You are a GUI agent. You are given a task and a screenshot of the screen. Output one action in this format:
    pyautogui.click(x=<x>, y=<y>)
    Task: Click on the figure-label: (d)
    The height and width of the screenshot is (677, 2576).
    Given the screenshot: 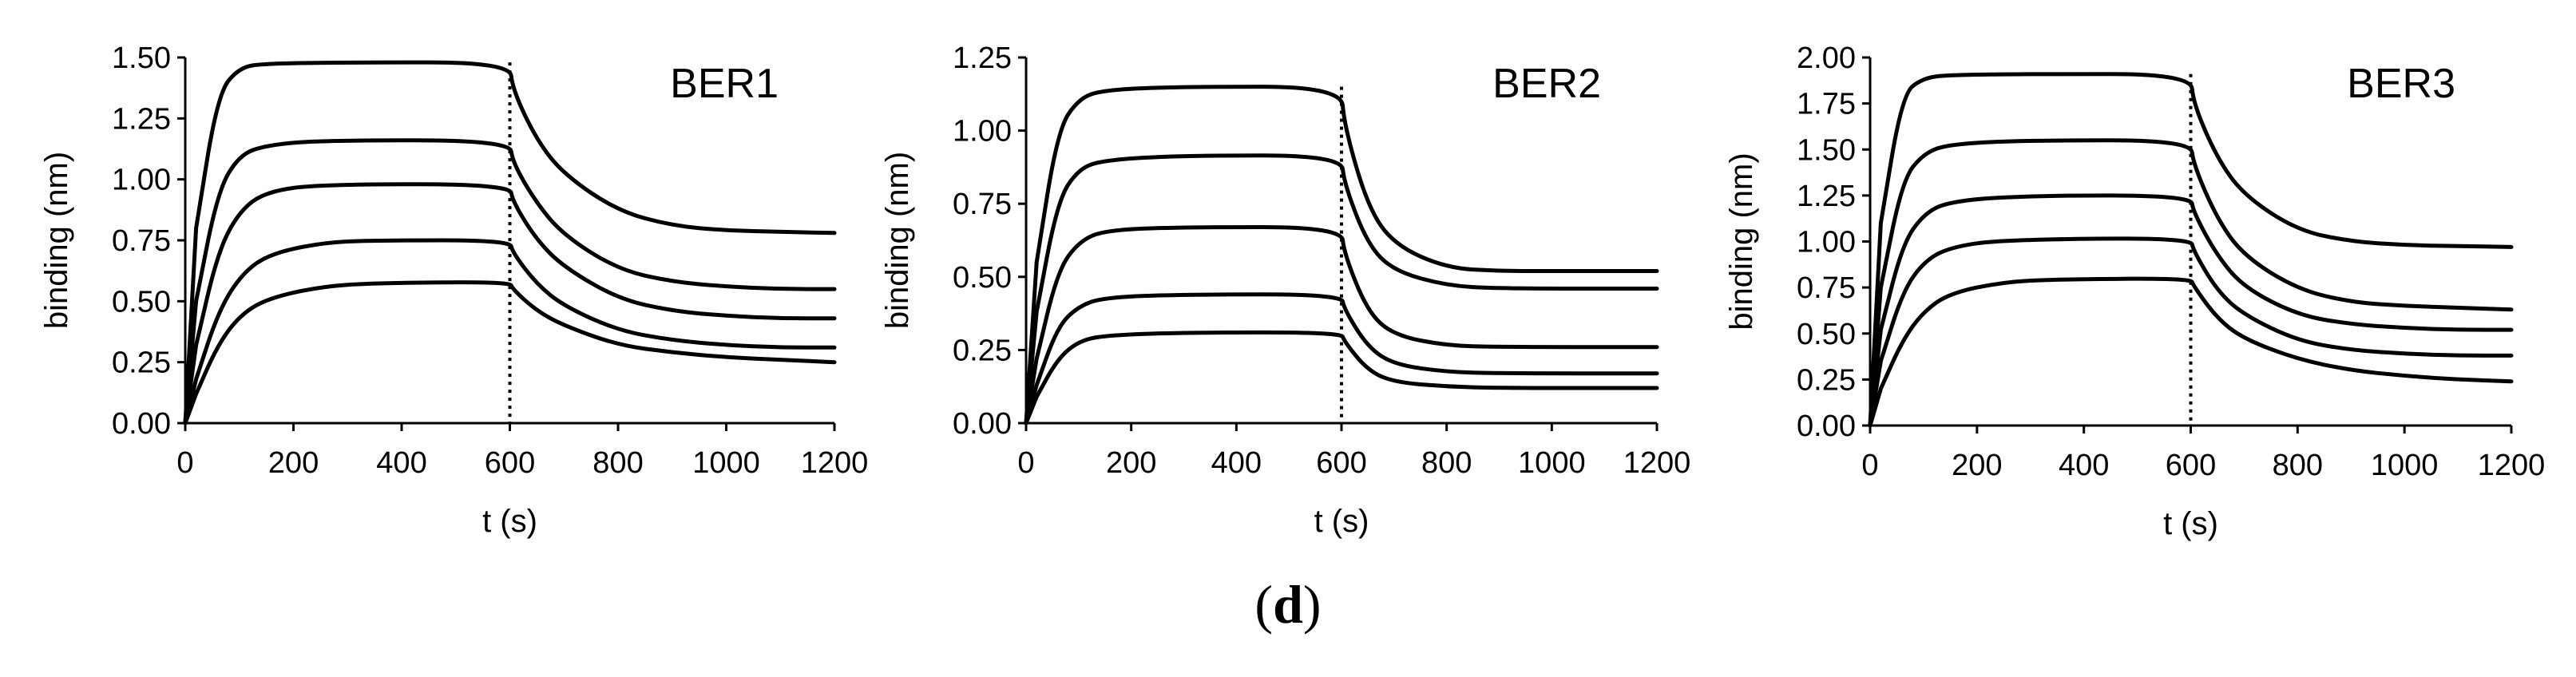 What is the action you would take?
    pyautogui.click(x=1288, y=604)
    